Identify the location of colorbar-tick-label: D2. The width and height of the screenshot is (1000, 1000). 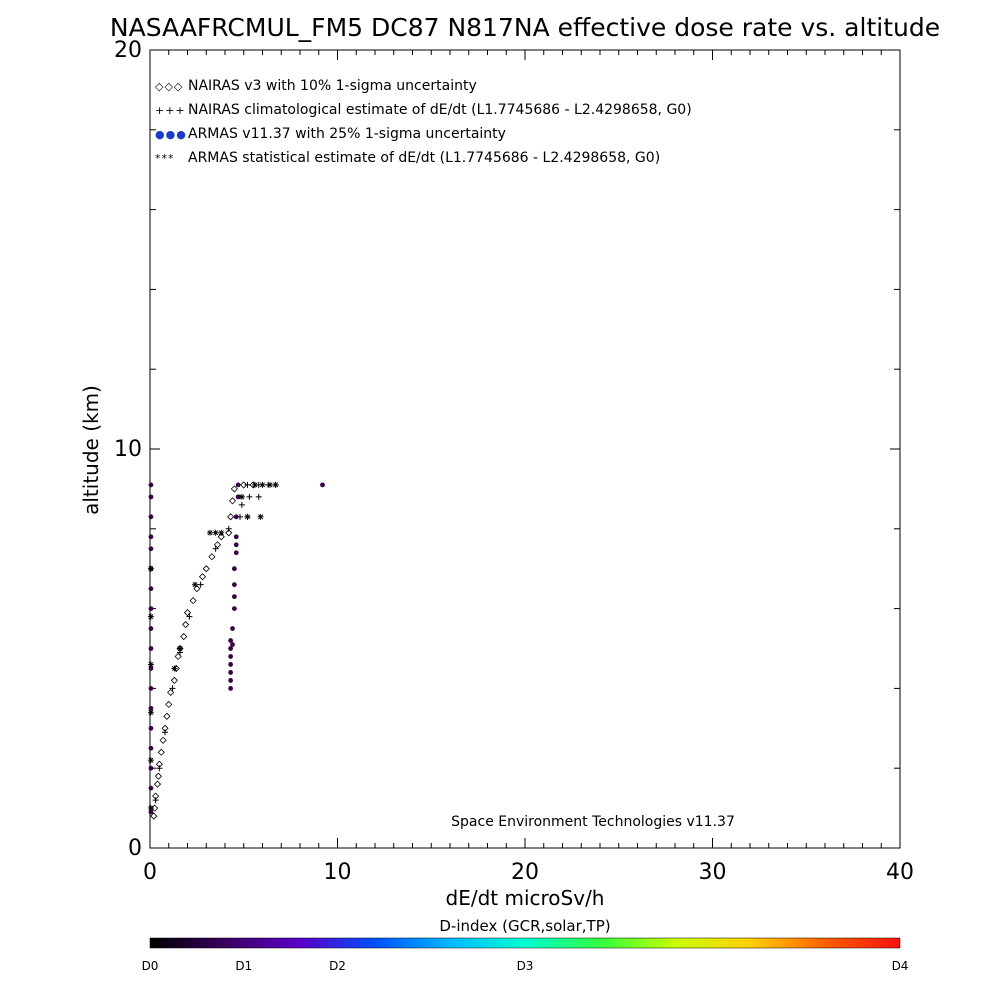
(337, 966).